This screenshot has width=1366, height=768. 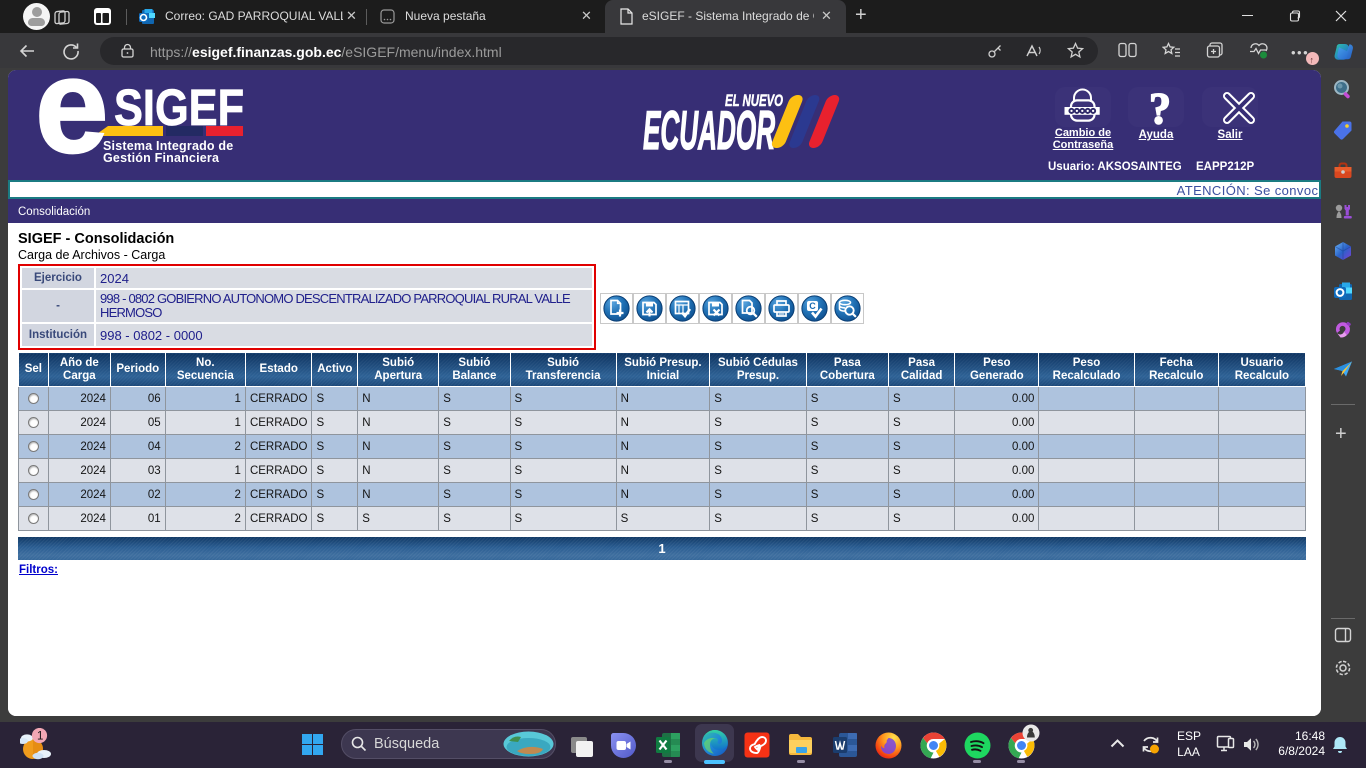 I want to click on svg-text: C, so click(x=812, y=306).